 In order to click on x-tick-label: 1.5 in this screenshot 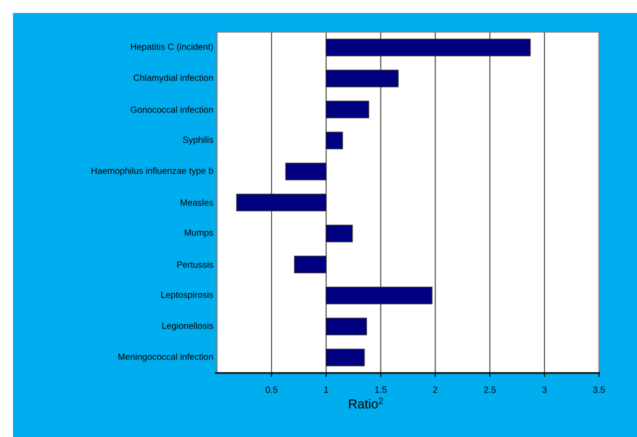, I will do `click(381, 389)`.